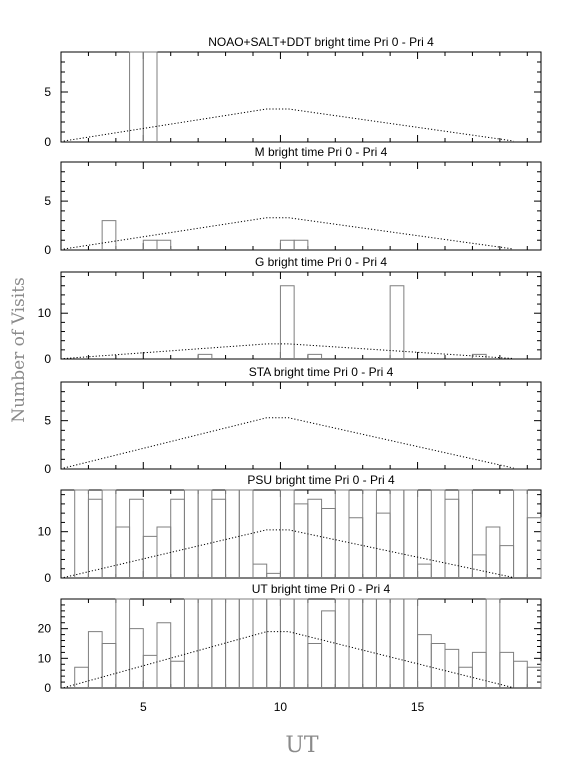 Image resolution: width=572 pixels, height=762 pixels. Describe the element at coordinates (321, 42) in the screenshot. I see `panel-title: NOAO+SALT+DDT bright time Pri 0 - Pri 4` at that location.